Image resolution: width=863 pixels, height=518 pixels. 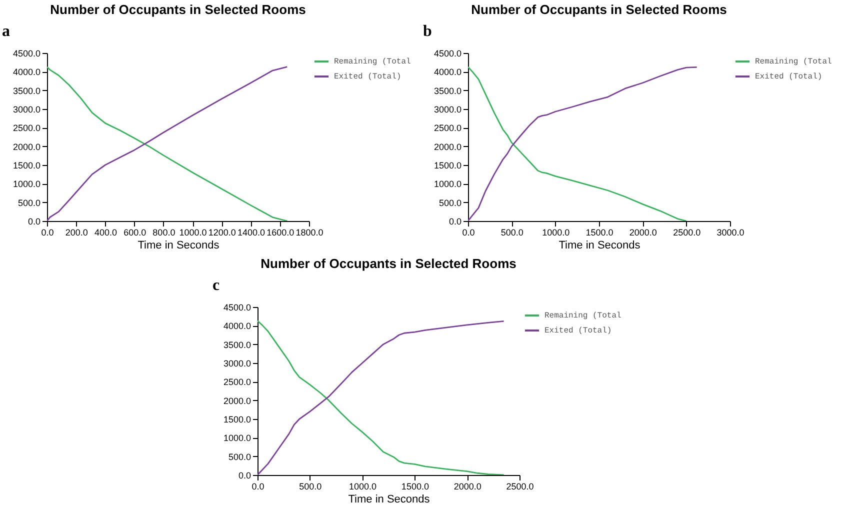 What do you see at coordinates (427, 31) in the screenshot?
I see `text: b` at bounding box center [427, 31].